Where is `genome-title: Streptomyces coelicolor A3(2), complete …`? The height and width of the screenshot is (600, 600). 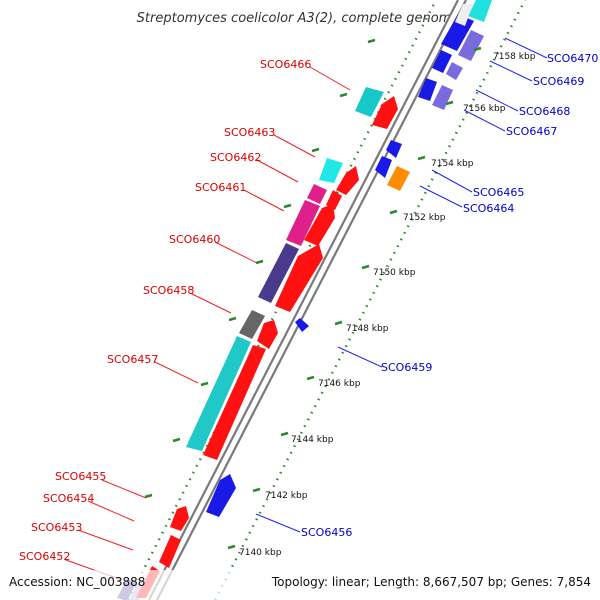
genome-title: Streptomyces coelicolor A3(2), complete … is located at coordinates (298, 18).